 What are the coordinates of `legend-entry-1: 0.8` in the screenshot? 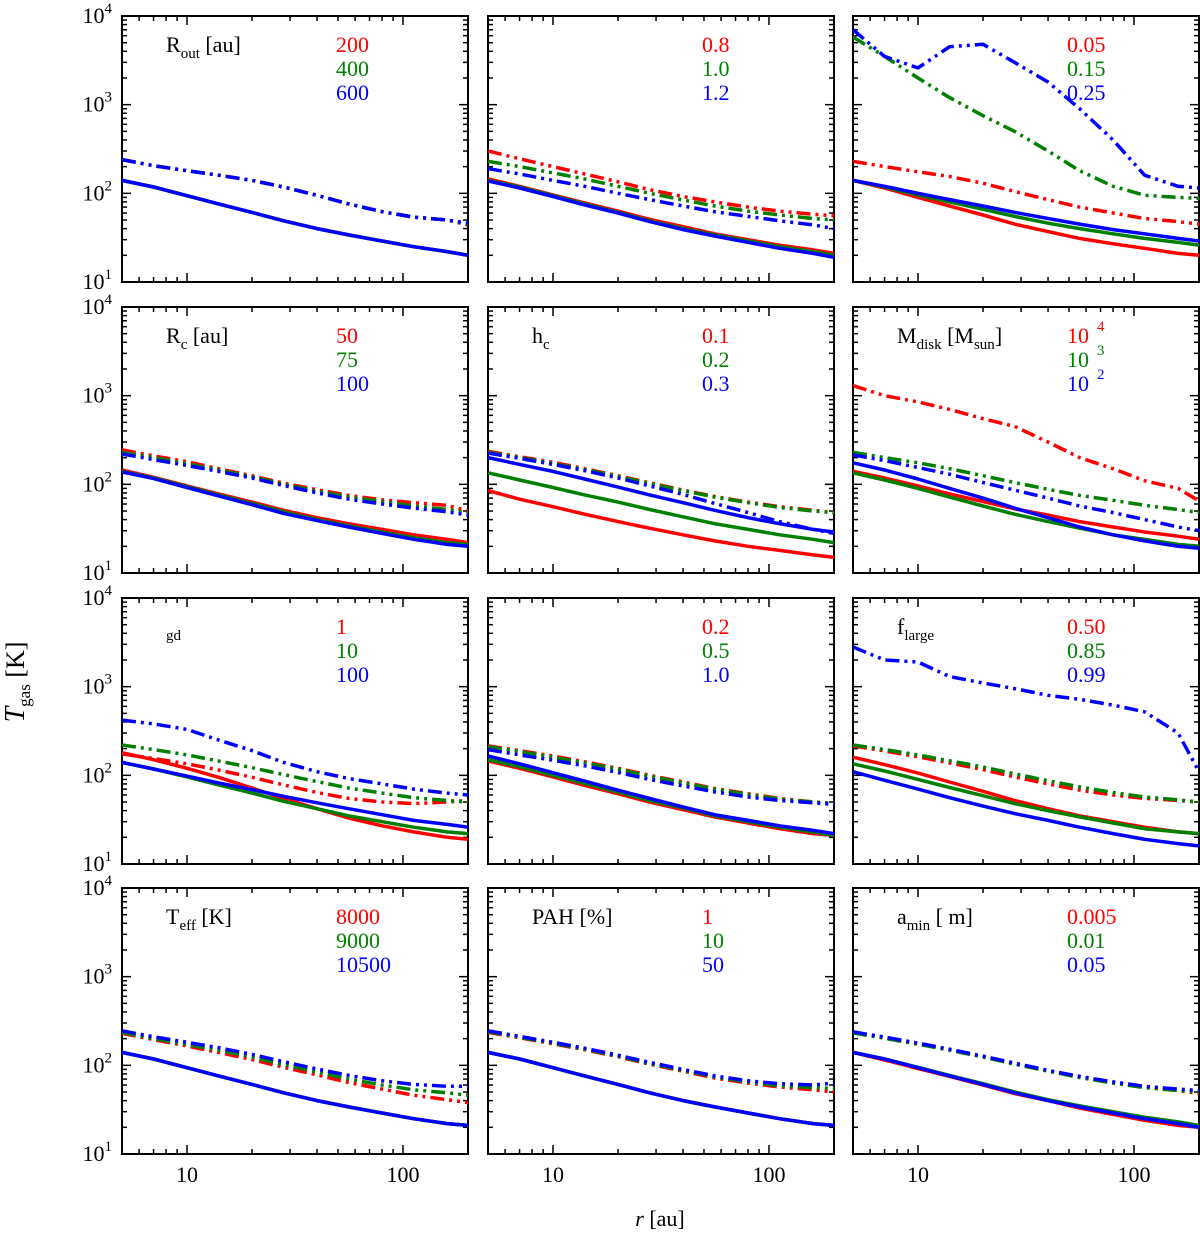 It's located at (716, 44).